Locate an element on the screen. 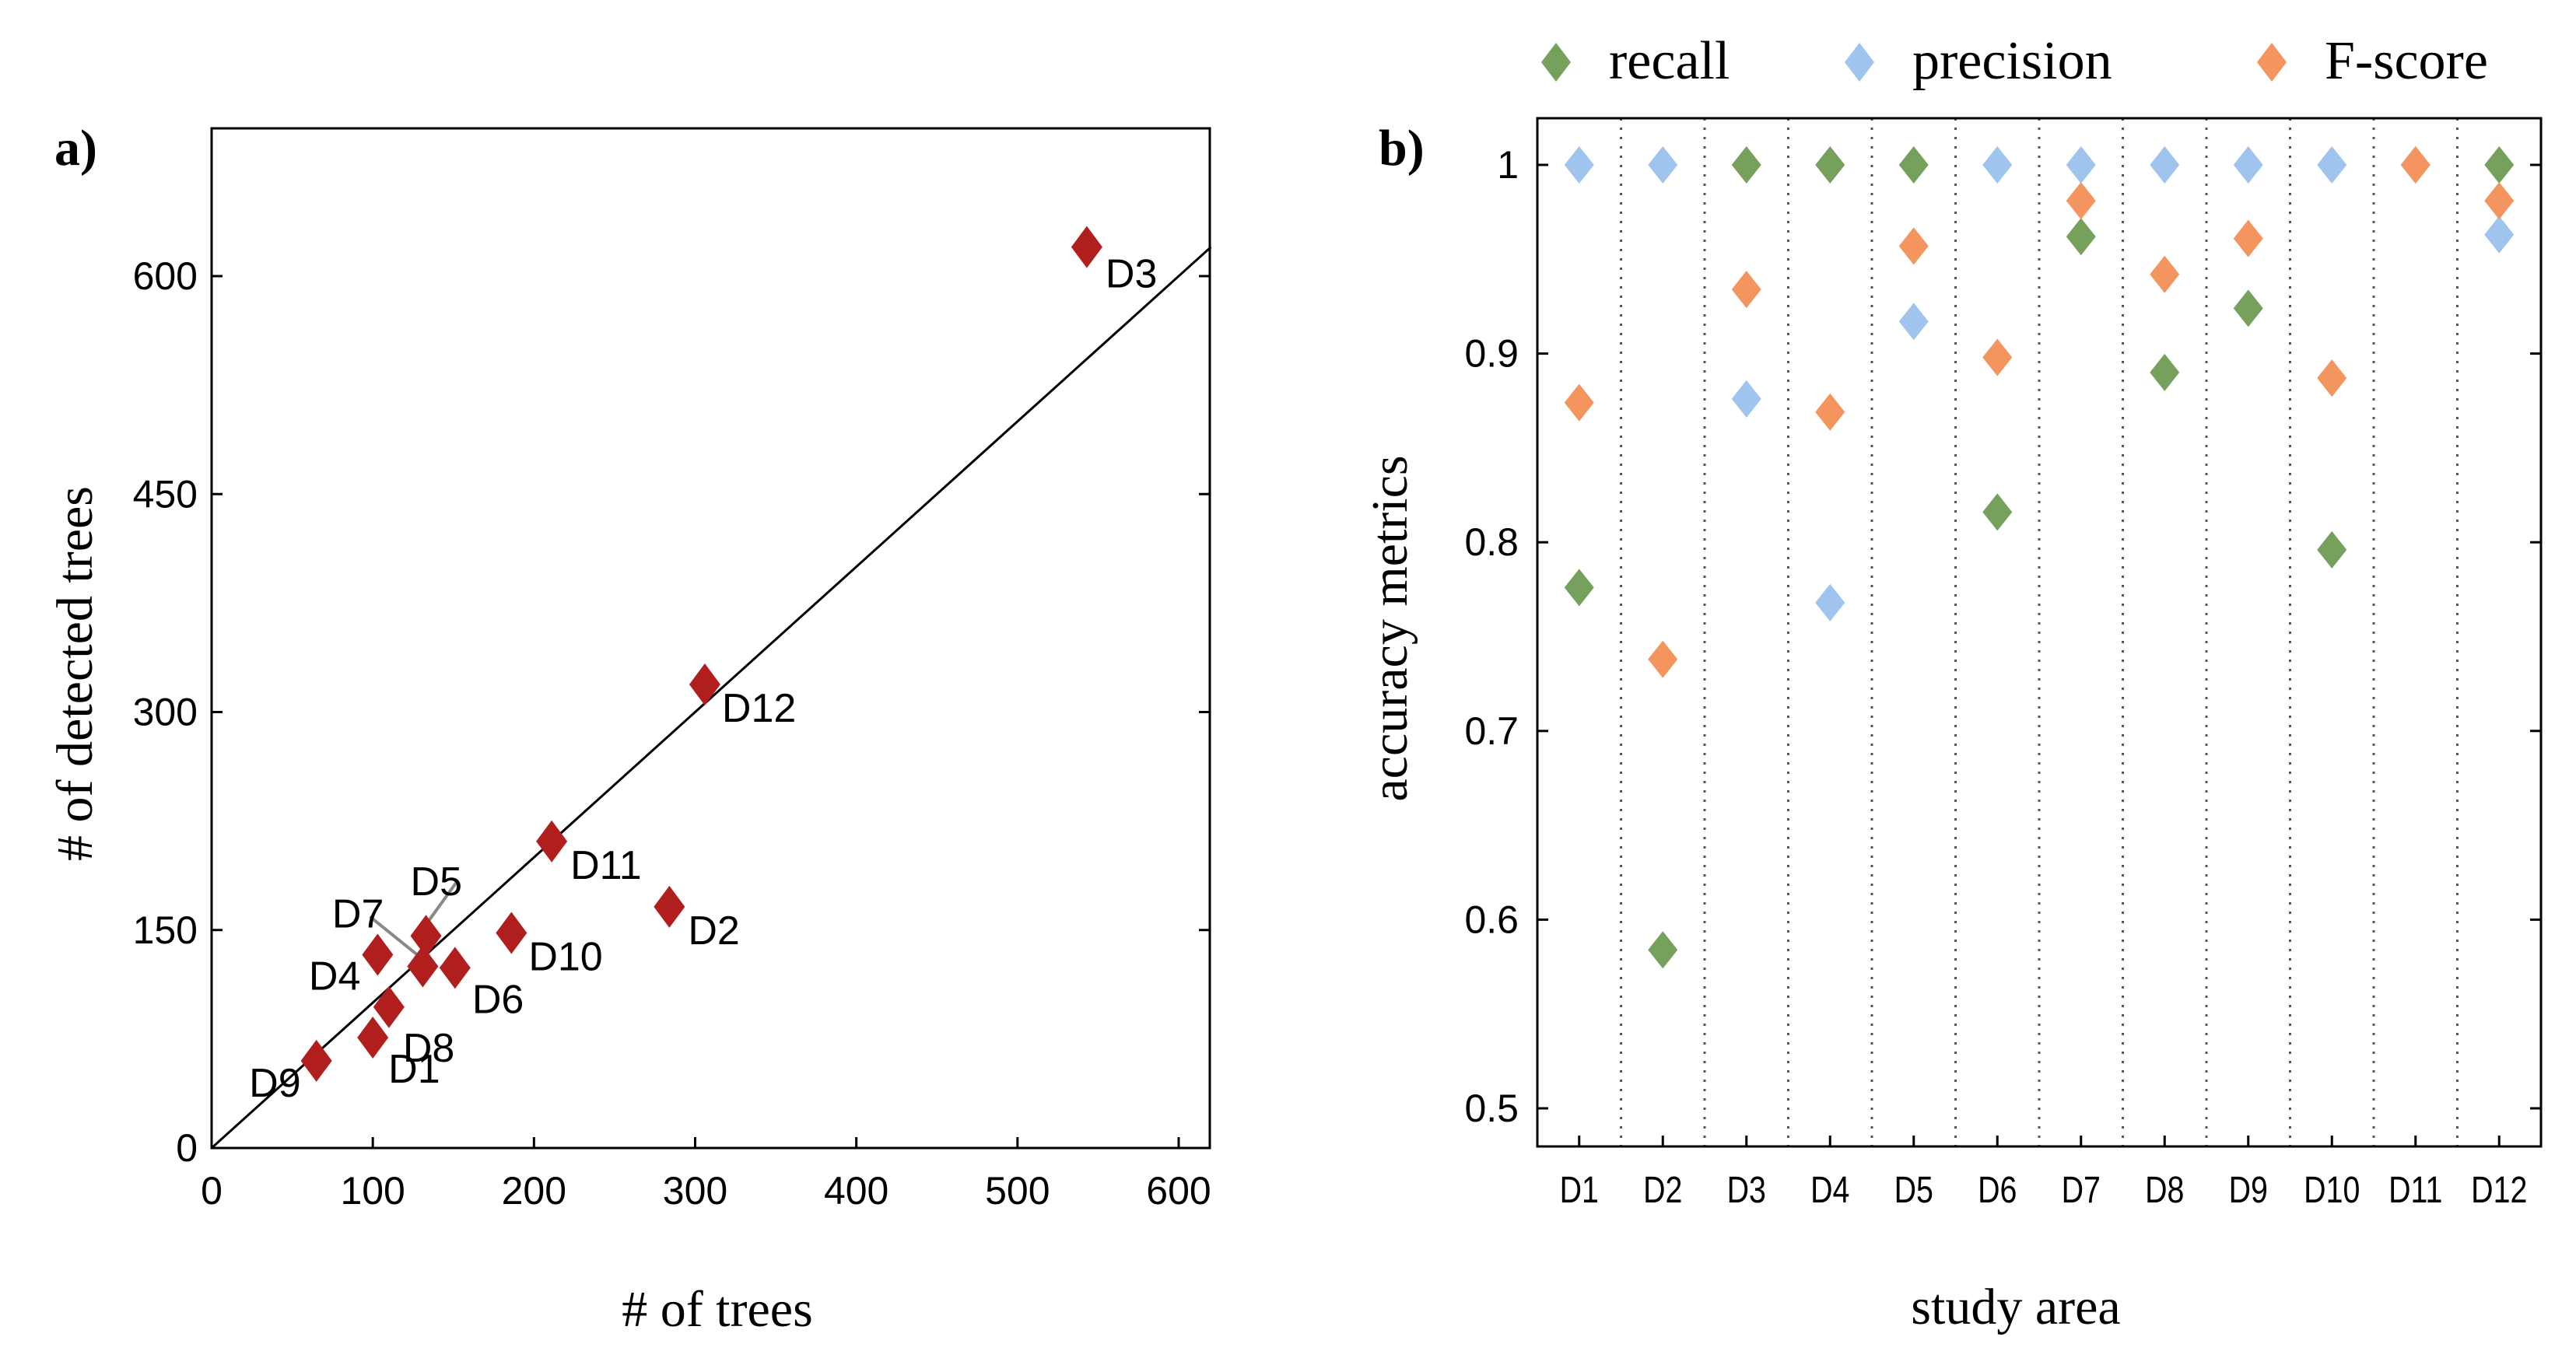 Image resolution: width=2576 pixels, height=1358 pixels. fscore-point-d12 is located at coordinates (2499, 201).